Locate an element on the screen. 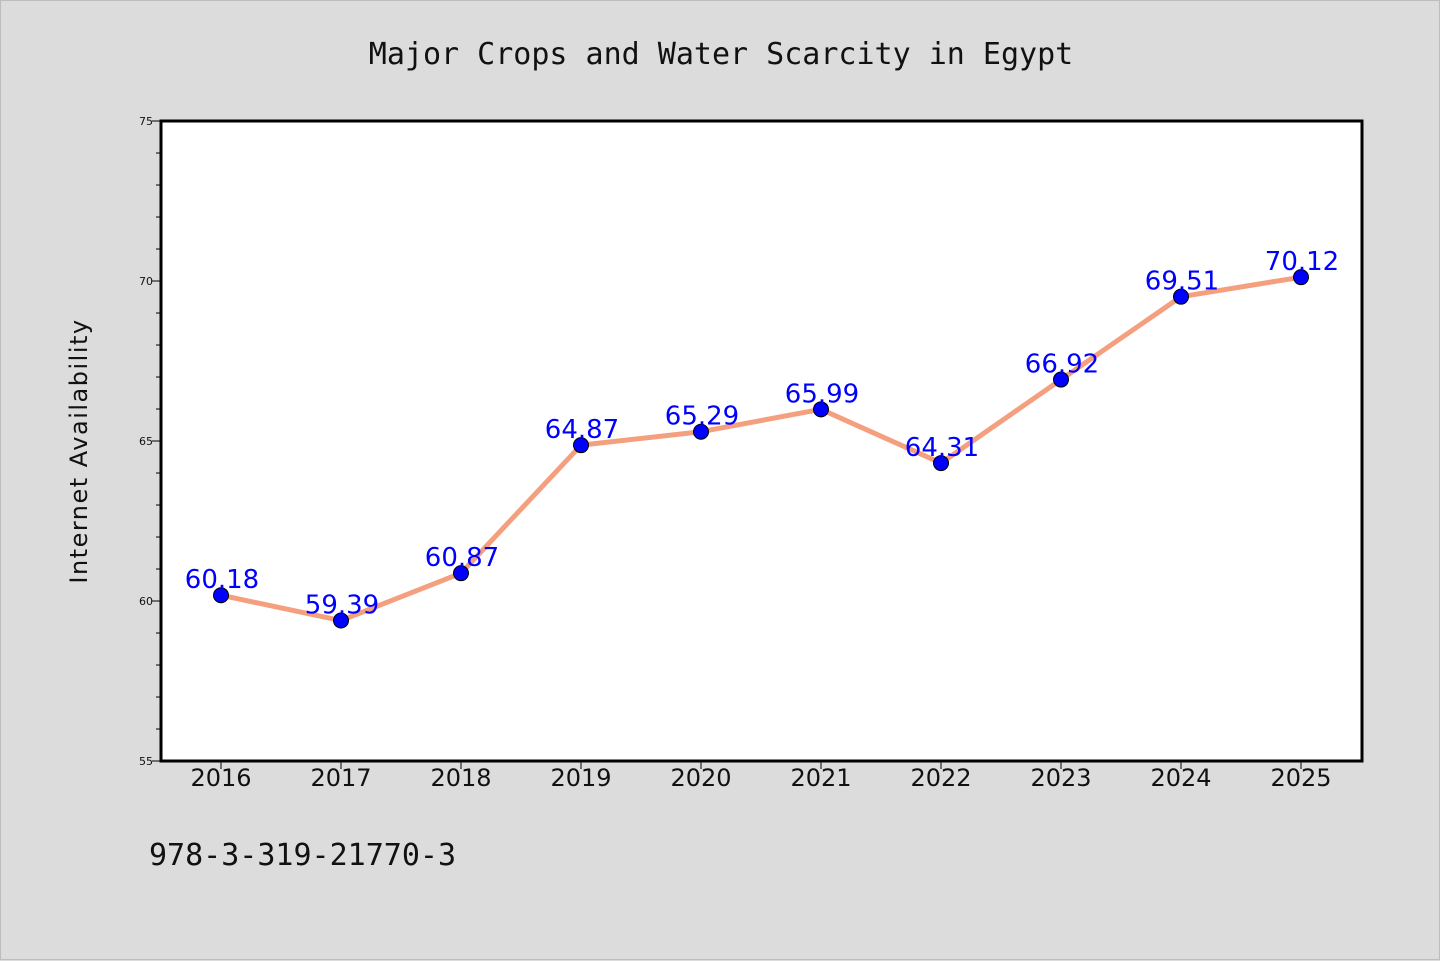 This screenshot has width=1440, height=961. data-label: 60.87 is located at coordinates (462, 558).